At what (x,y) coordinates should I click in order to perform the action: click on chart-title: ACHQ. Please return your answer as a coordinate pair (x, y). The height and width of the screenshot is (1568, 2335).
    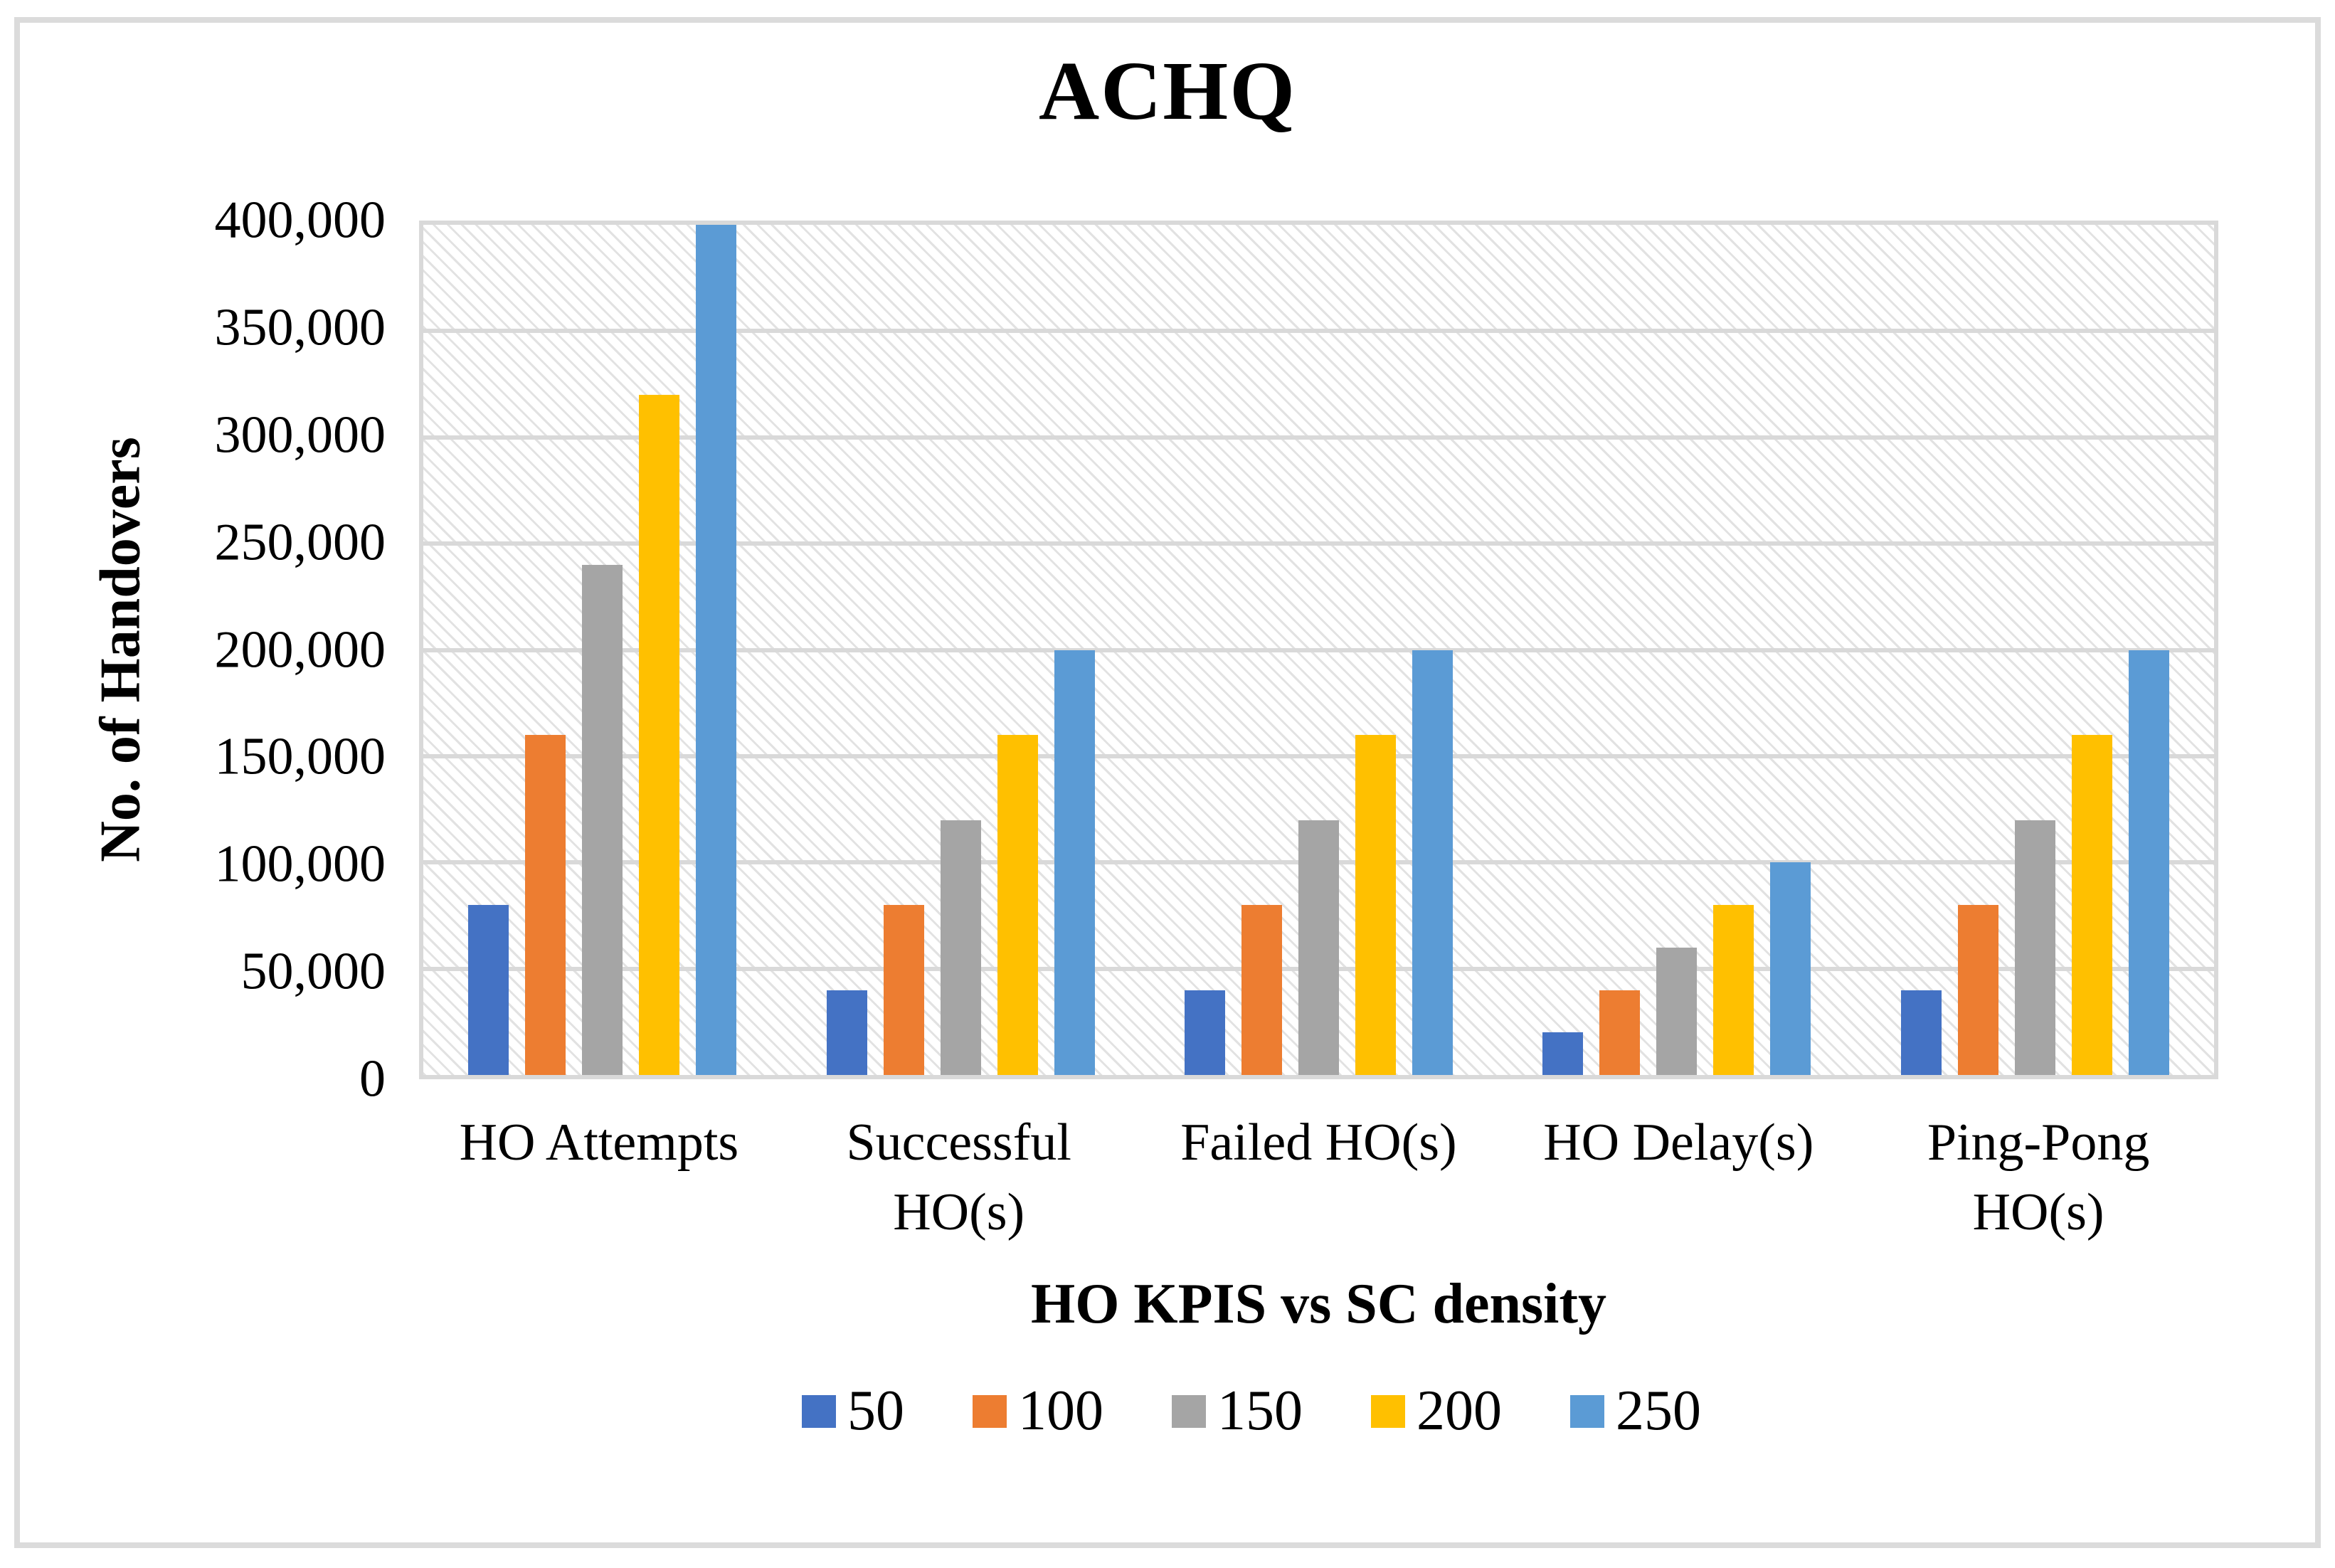
    Looking at the image, I should click on (1167, 90).